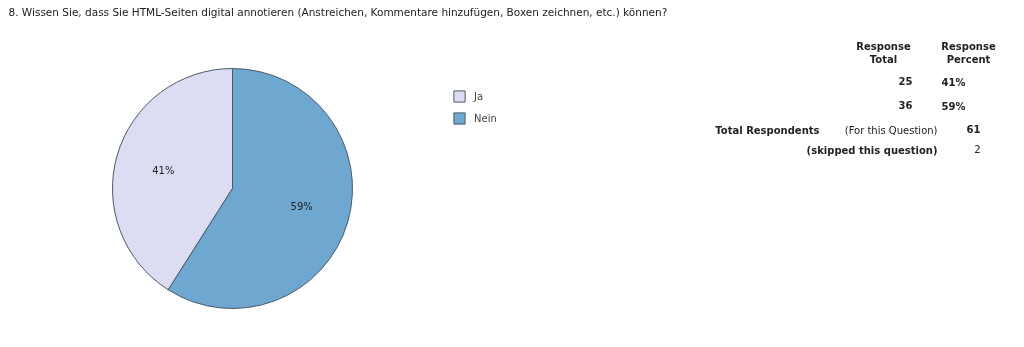 This screenshot has height=347, width=1024. Describe the element at coordinates (883, 52) in the screenshot. I see `text: Response Total` at that location.